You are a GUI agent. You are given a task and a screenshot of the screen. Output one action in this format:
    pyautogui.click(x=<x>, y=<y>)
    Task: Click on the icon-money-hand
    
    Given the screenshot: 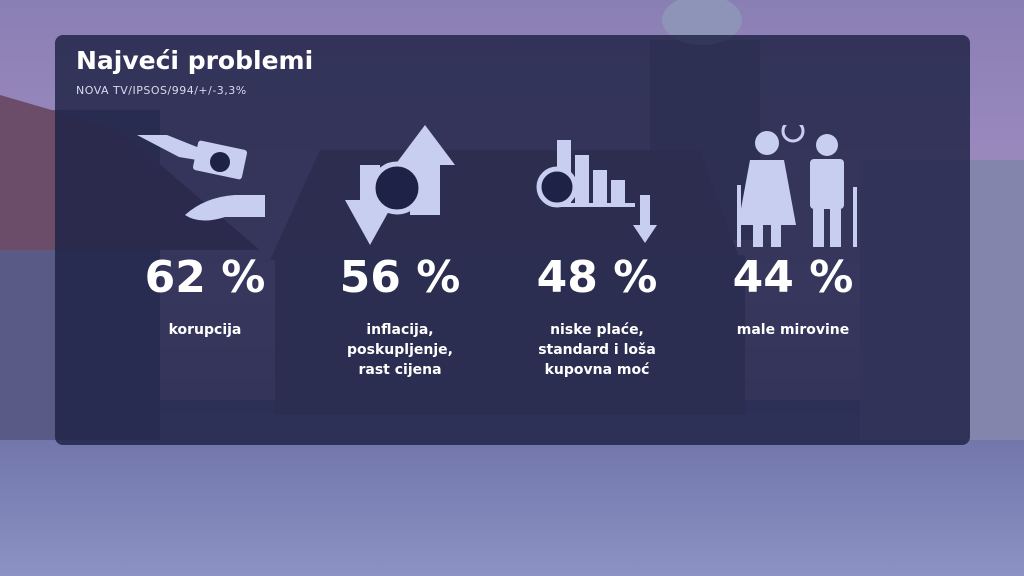 What is the action you would take?
    pyautogui.click(x=201, y=178)
    